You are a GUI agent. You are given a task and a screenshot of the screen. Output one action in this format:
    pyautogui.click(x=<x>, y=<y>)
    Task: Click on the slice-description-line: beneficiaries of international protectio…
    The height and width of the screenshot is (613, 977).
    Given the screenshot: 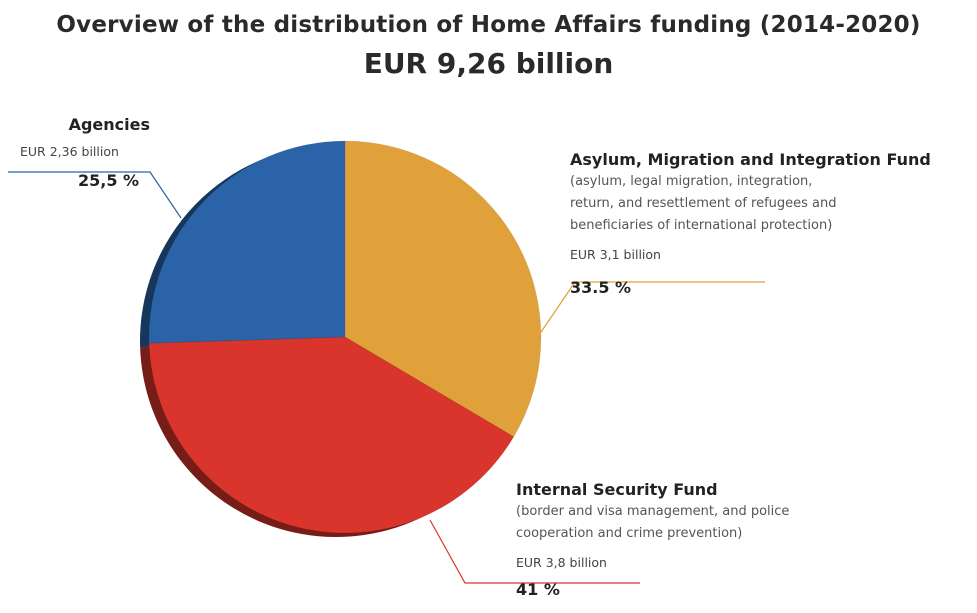 What is the action you would take?
    pyautogui.click(x=701, y=225)
    